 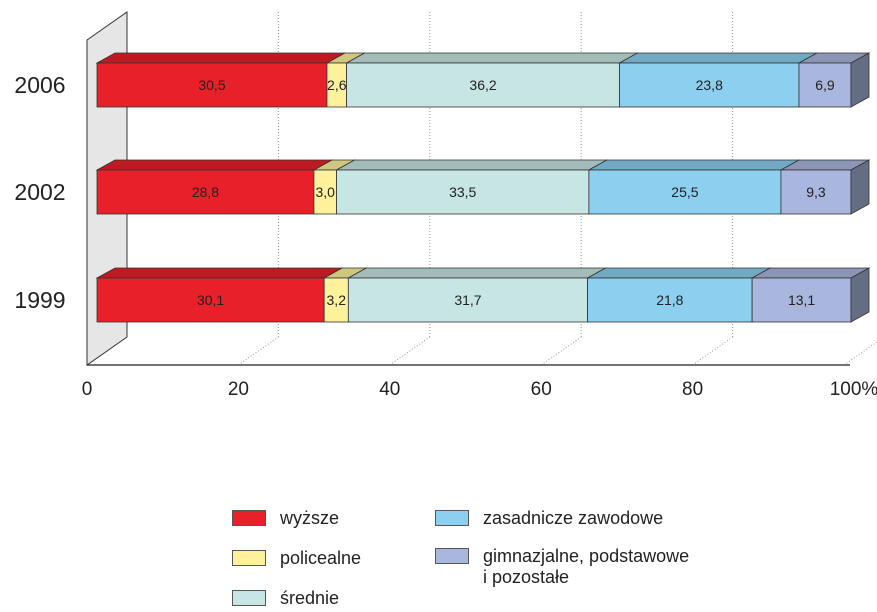 I want to click on category-label: 2006, so click(x=39, y=85).